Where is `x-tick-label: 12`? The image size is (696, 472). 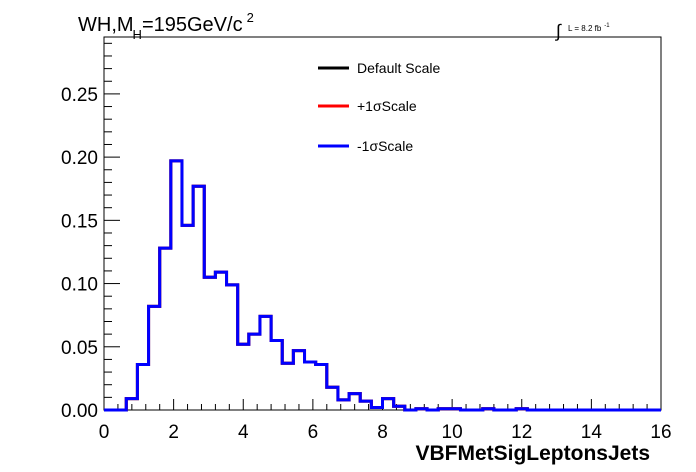
x-tick-label: 12 is located at coordinates (521, 432).